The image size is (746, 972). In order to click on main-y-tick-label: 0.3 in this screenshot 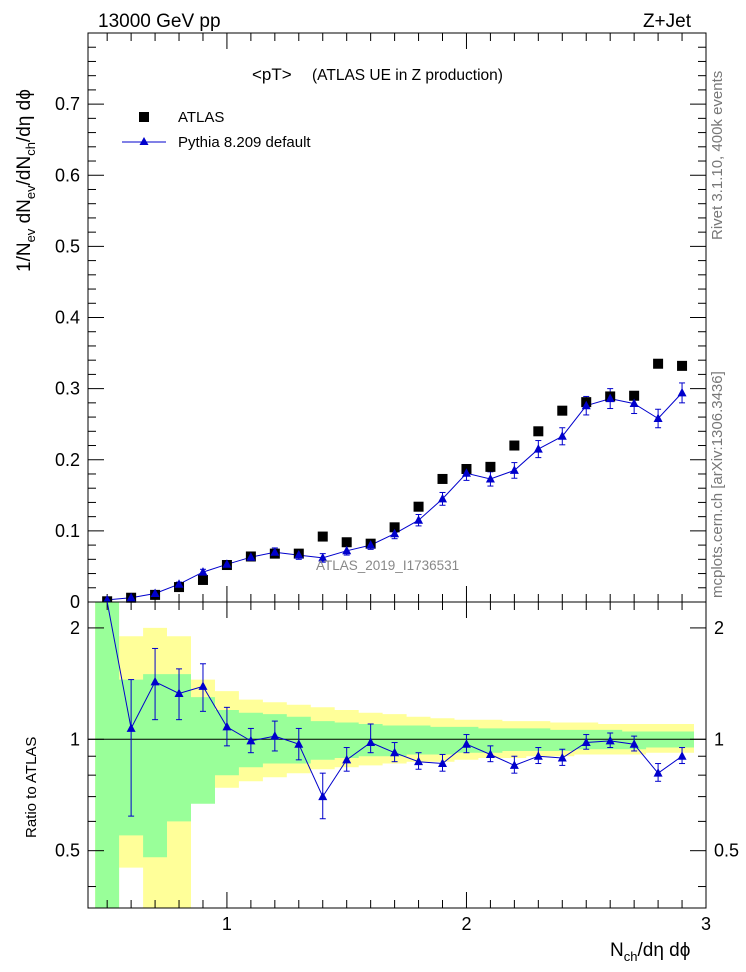, I will do `click(67, 389)`.